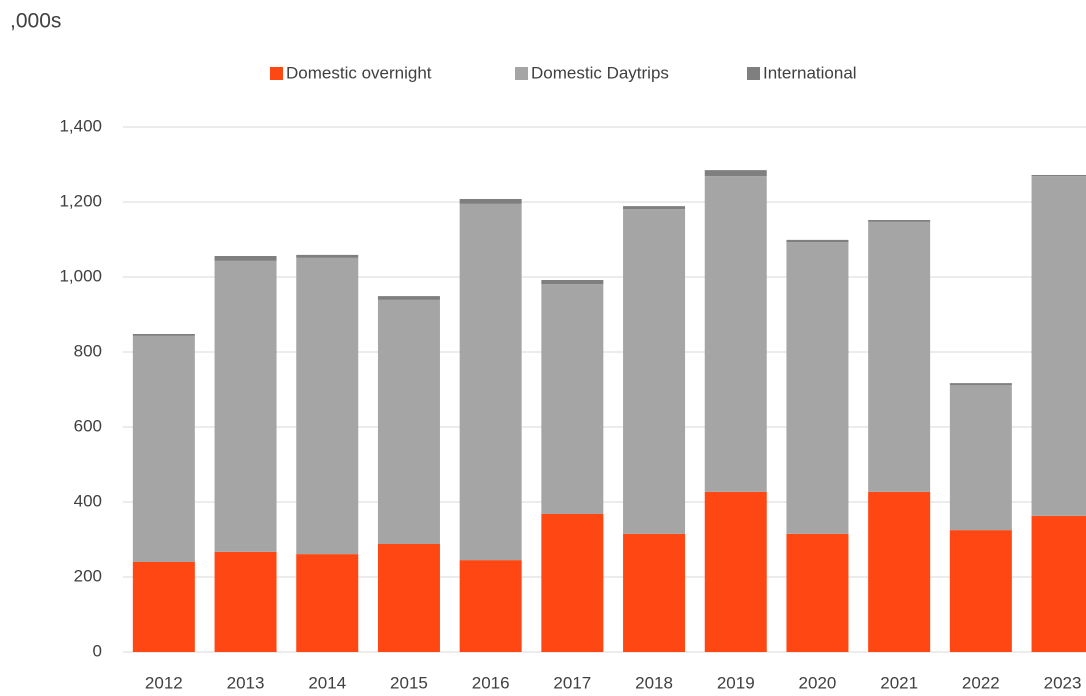  What do you see at coordinates (88, 575) in the screenshot?
I see `y-tick-label: 200` at bounding box center [88, 575].